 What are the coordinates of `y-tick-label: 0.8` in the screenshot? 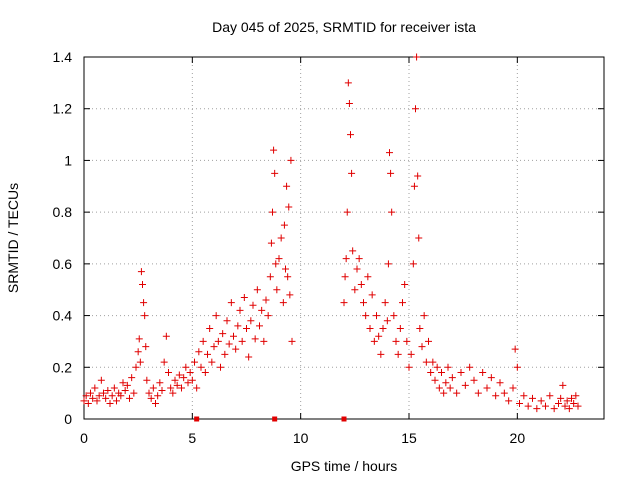 It's located at (63, 212).